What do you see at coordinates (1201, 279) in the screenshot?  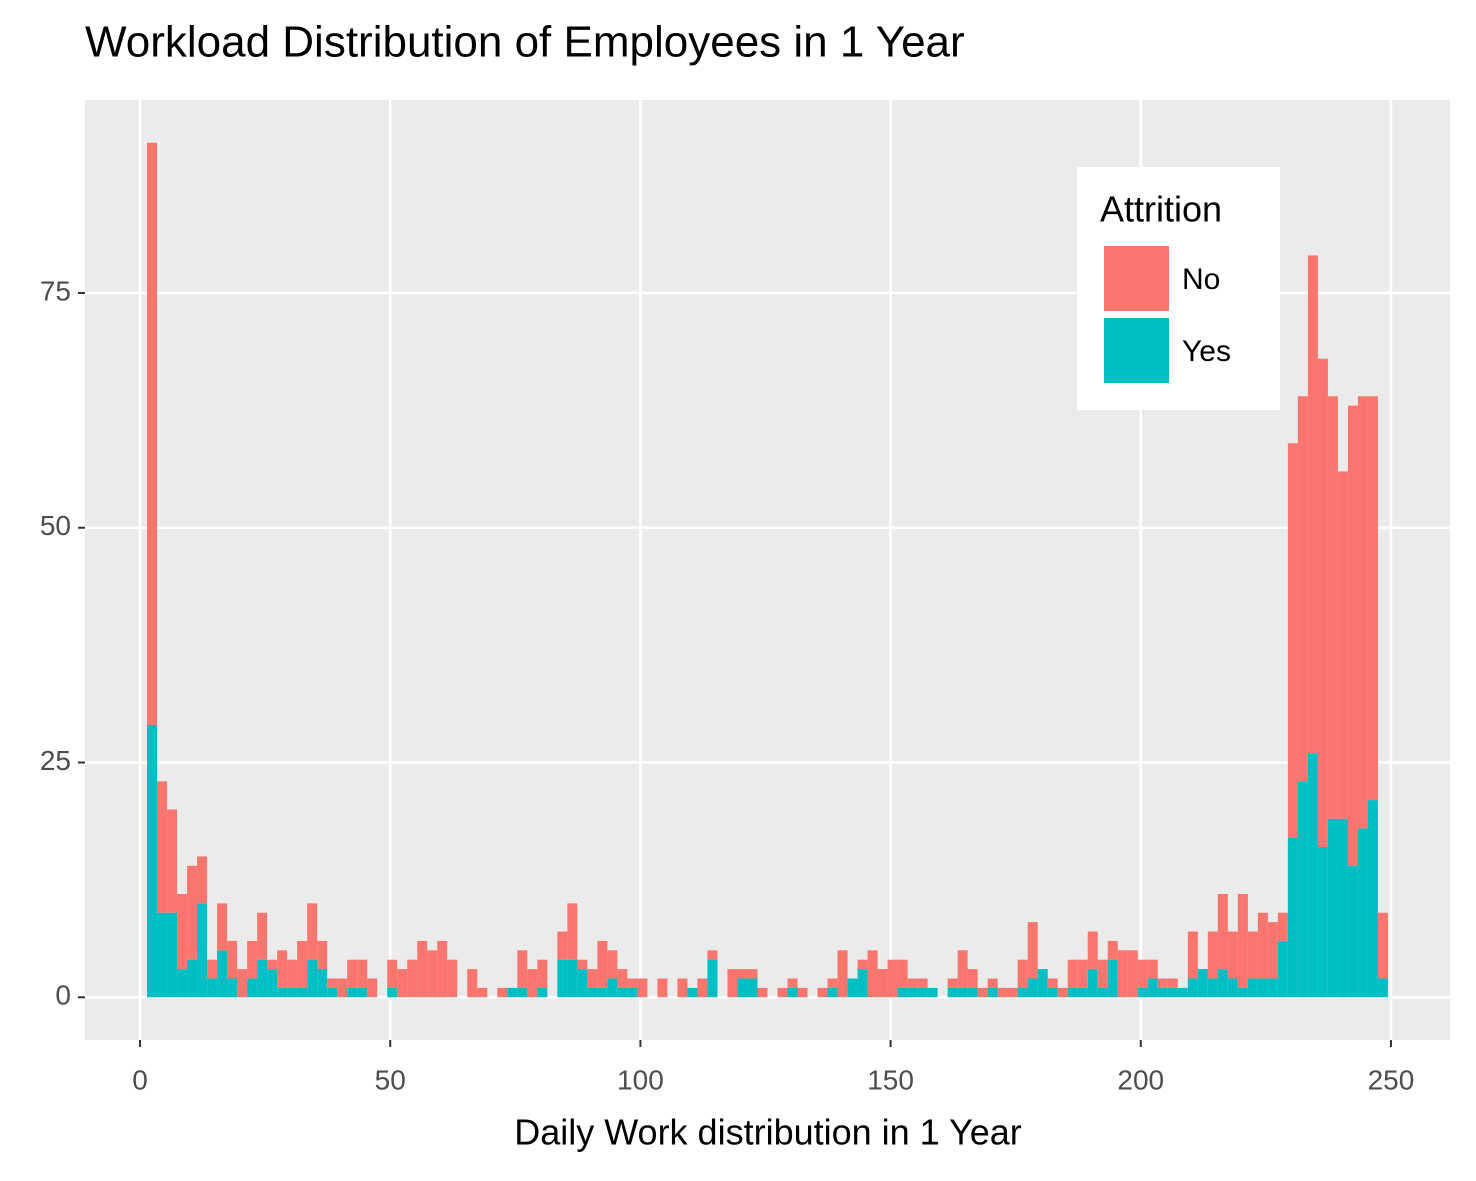 I see `legend-label: No` at bounding box center [1201, 279].